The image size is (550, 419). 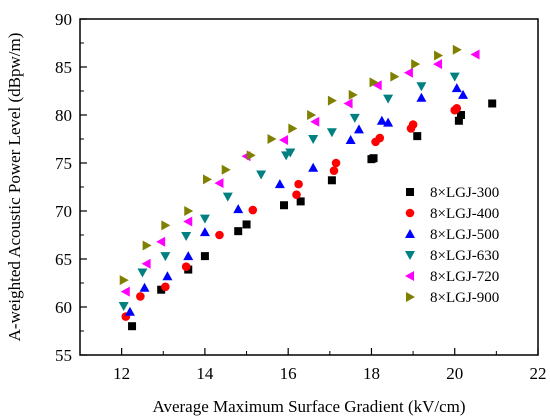 What do you see at coordinates (464, 214) in the screenshot?
I see `legend-label: 8×LGJ-400` at bounding box center [464, 214].